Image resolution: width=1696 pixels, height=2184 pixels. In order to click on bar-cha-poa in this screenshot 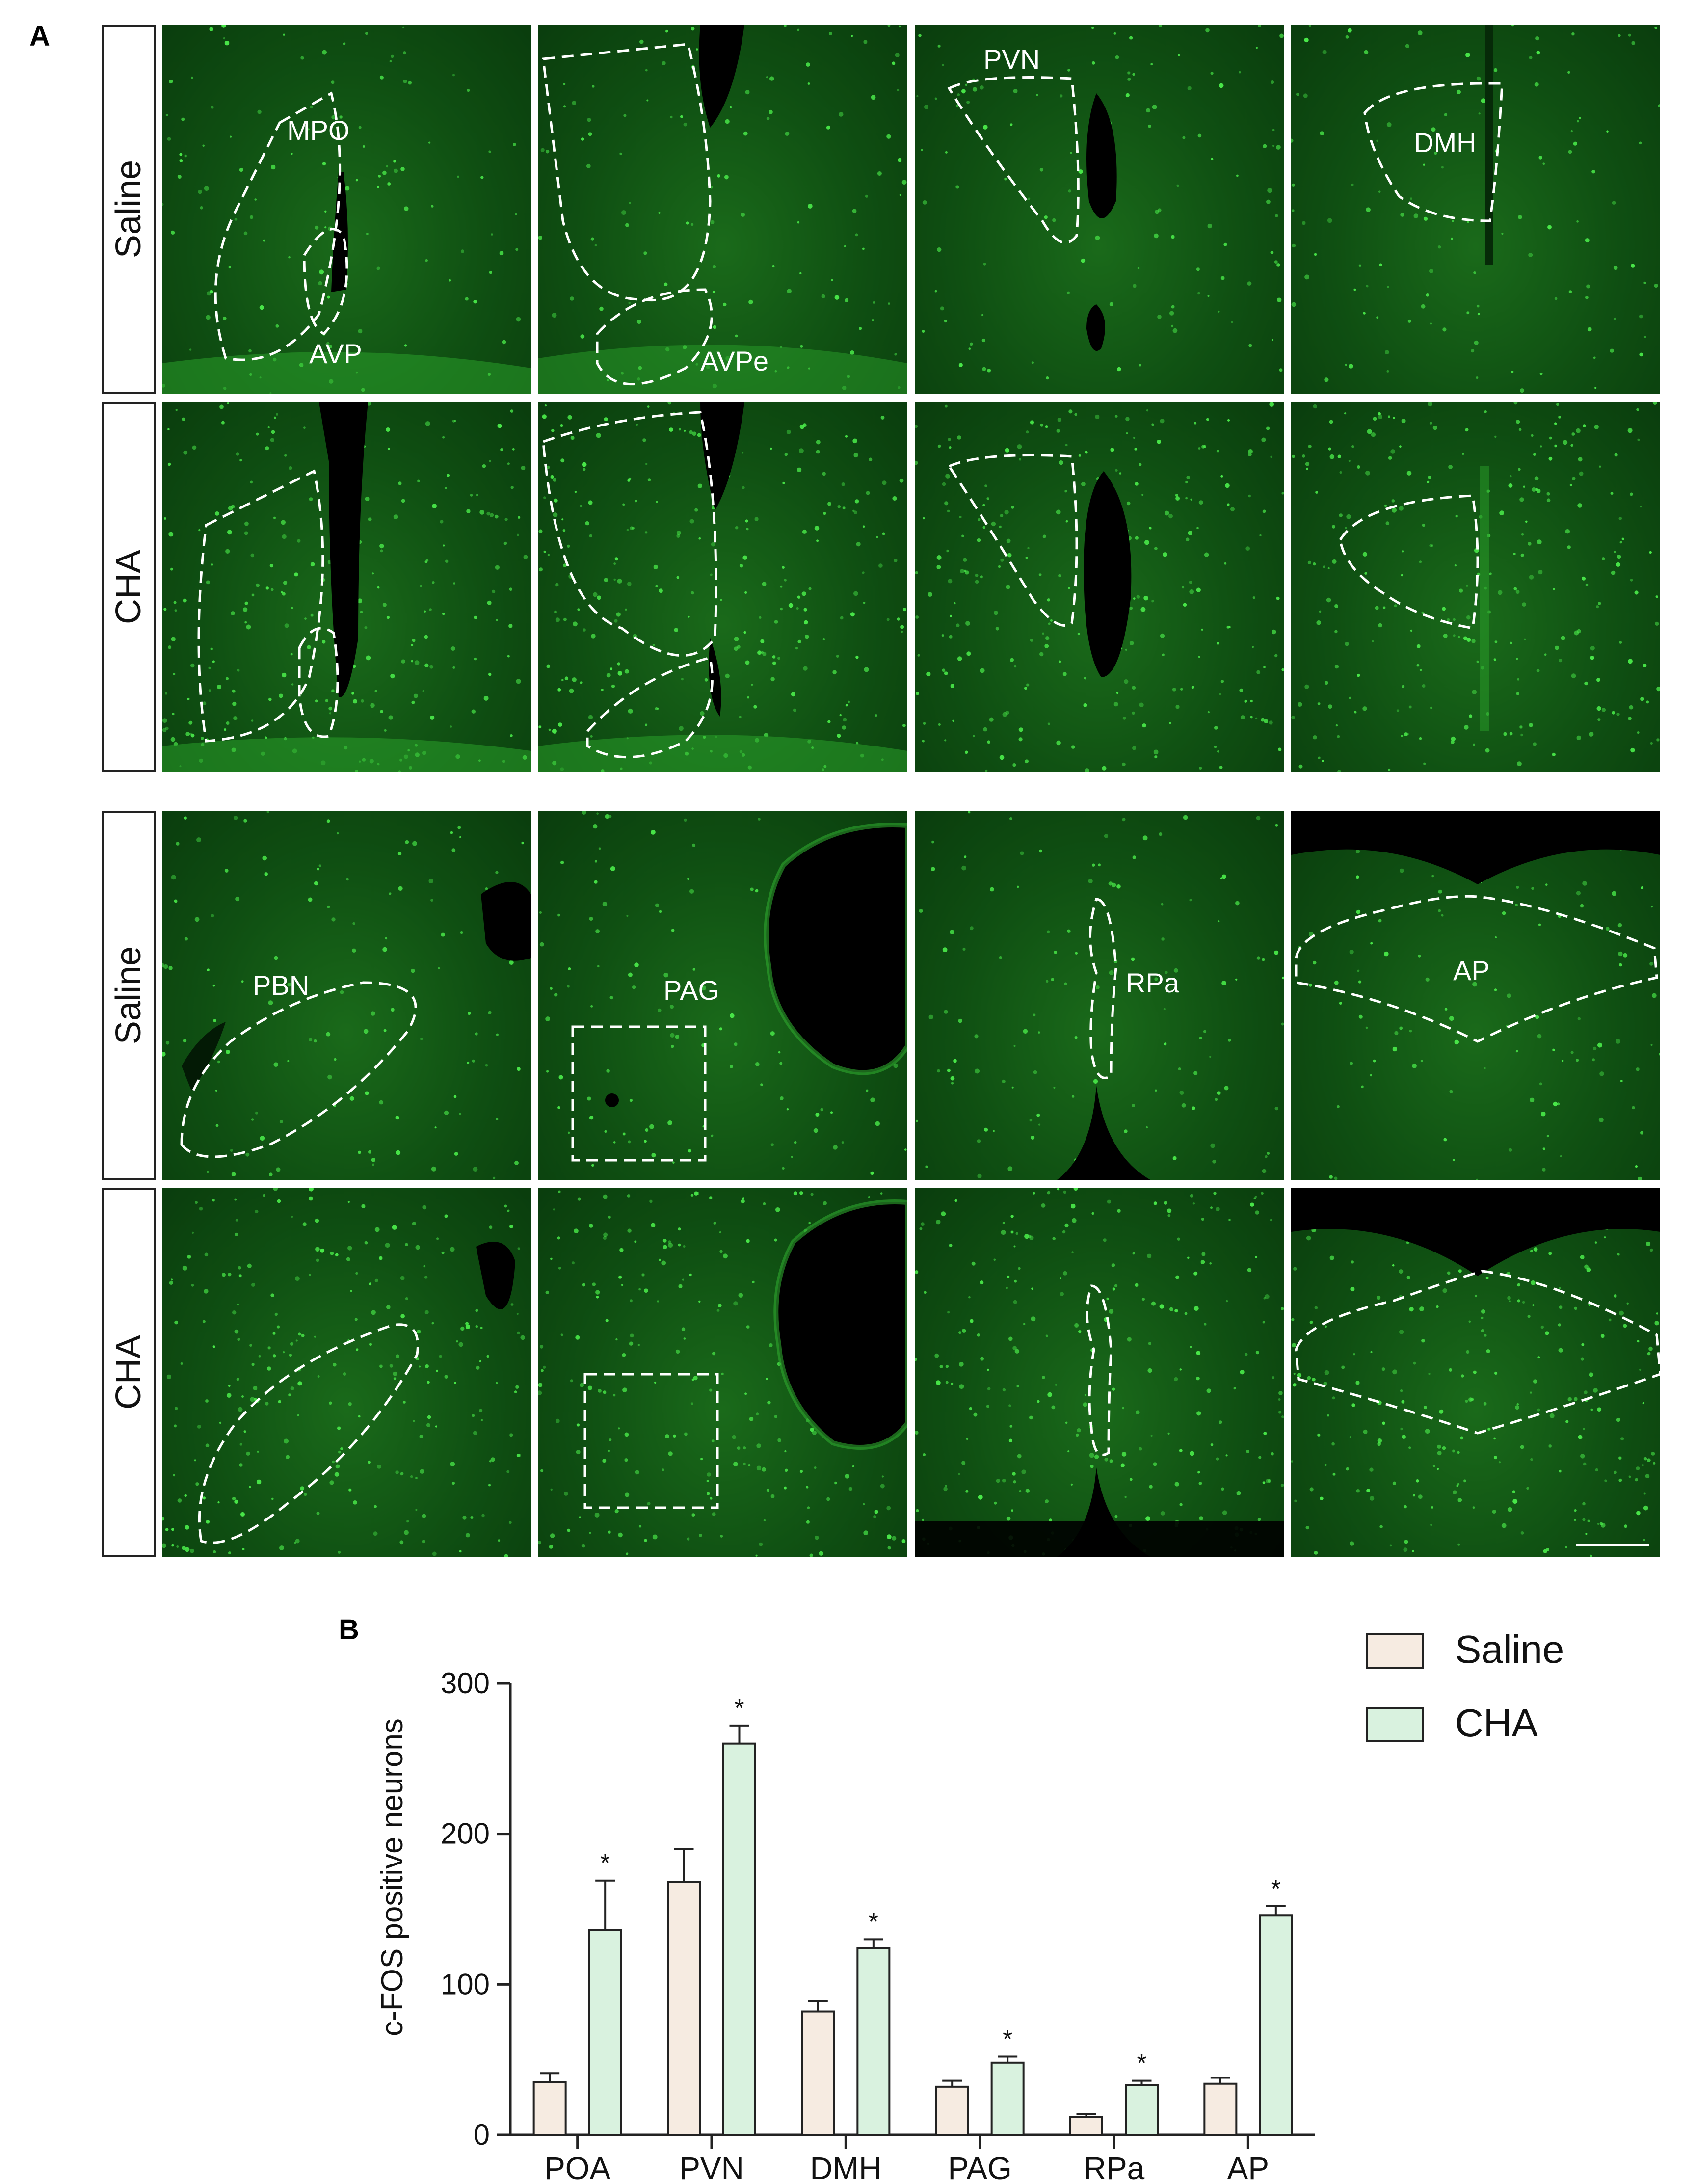, I will do `click(605, 2032)`.